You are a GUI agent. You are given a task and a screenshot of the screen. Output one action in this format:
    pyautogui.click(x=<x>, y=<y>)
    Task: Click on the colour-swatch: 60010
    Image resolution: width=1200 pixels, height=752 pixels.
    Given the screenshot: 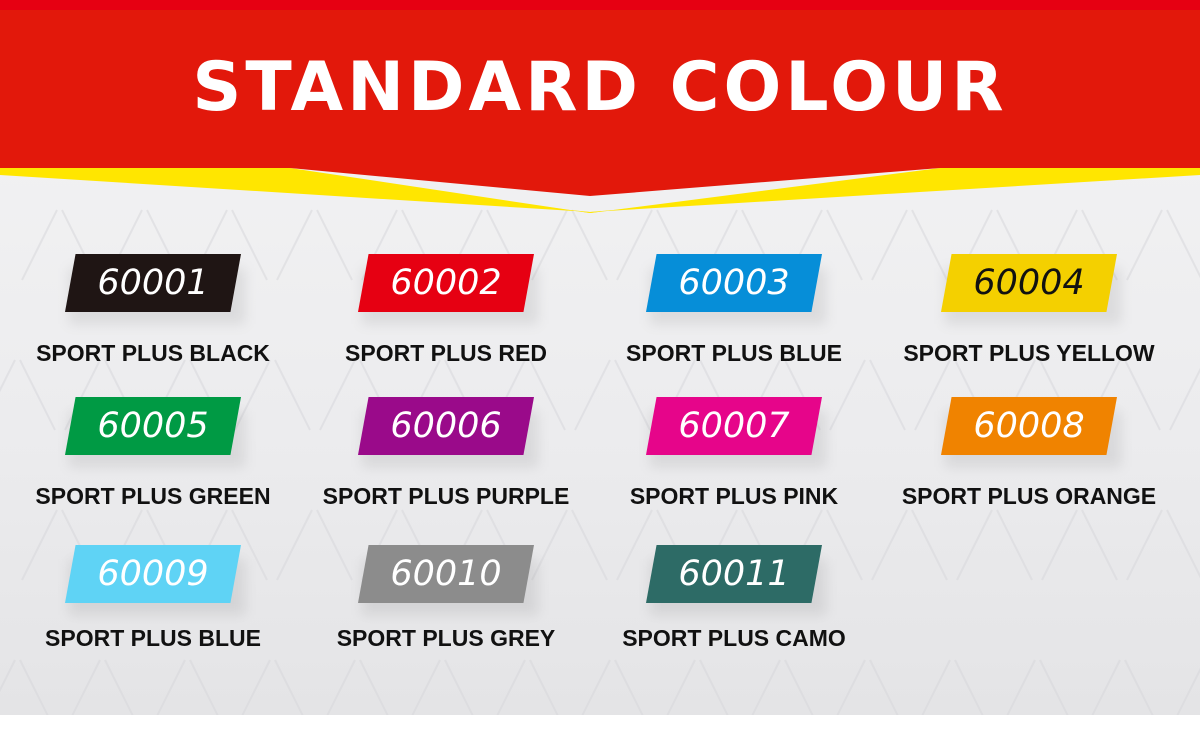 What is the action you would take?
    pyautogui.click(x=446, y=574)
    